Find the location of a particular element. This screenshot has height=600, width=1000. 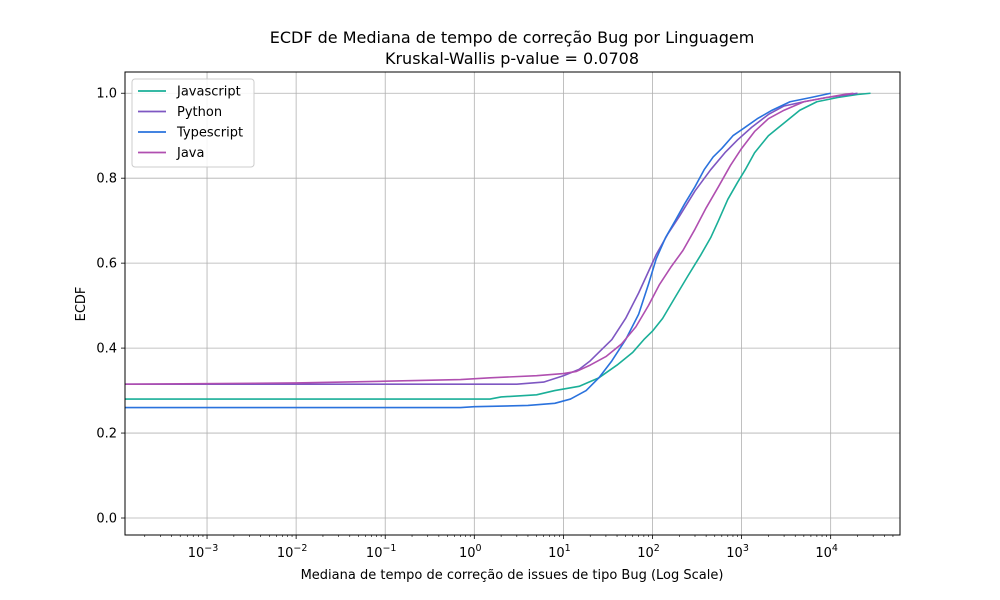

x-tick-label: 10⁻¹ is located at coordinates (381, 552).